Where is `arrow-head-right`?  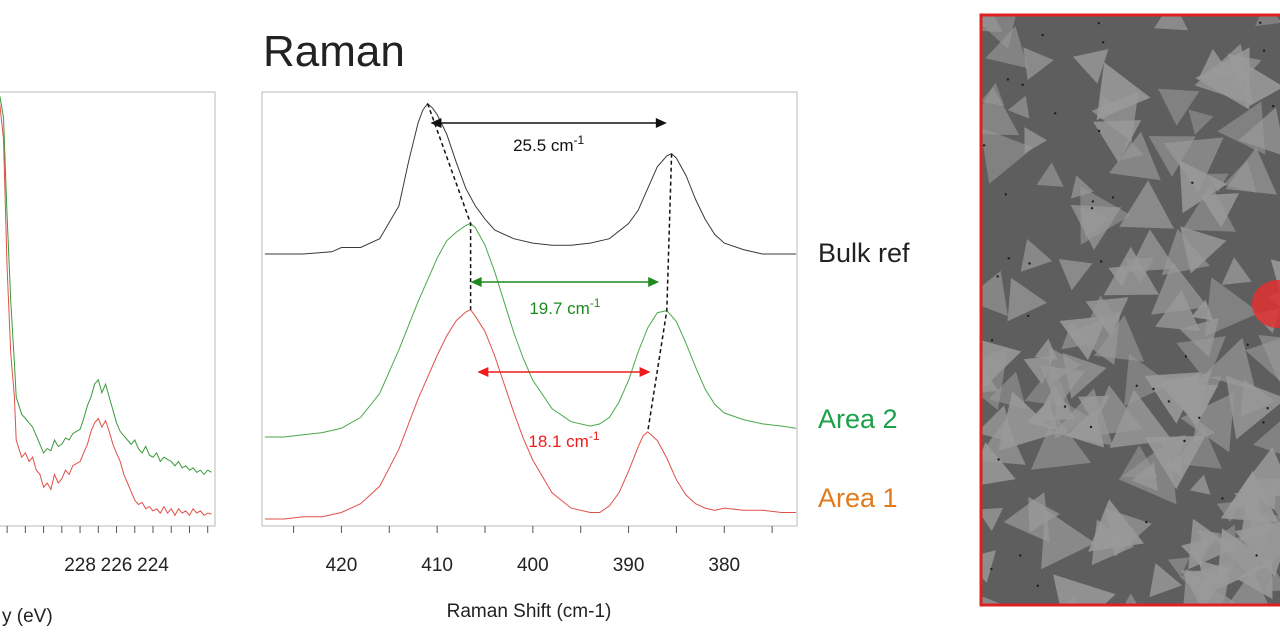
arrow-head-right is located at coordinates (645, 372).